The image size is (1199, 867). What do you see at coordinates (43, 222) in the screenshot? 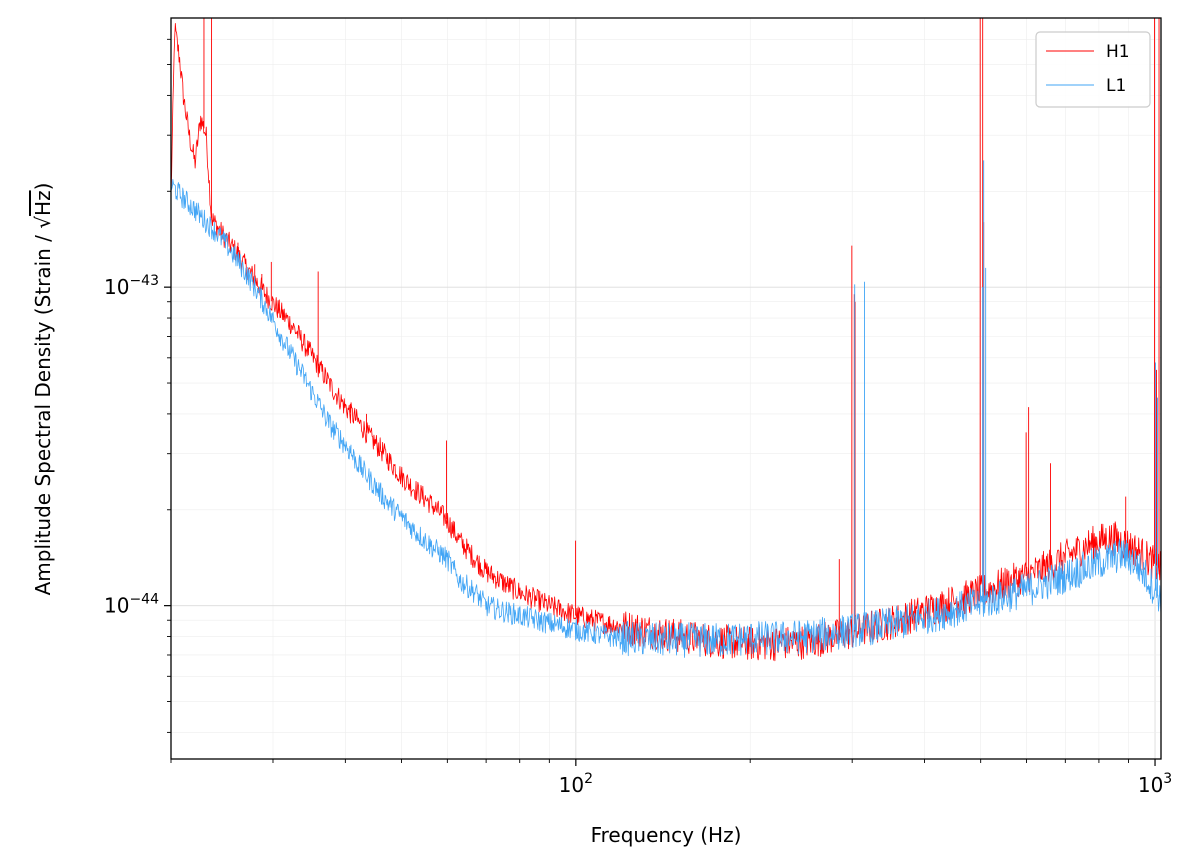
I see `sqrt-symbol: √` at bounding box center [43, 222].